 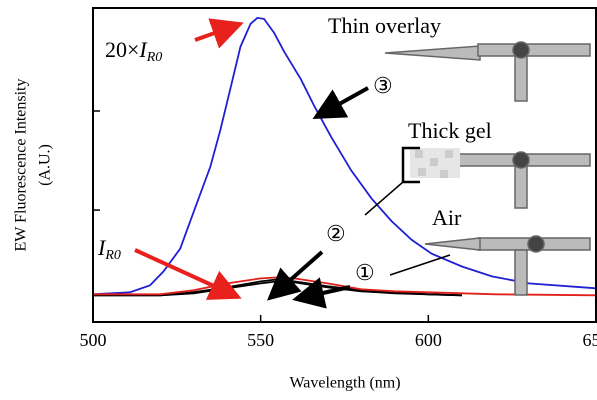 I want to click on annotation-part: 20×, so click(x=122, y=49).